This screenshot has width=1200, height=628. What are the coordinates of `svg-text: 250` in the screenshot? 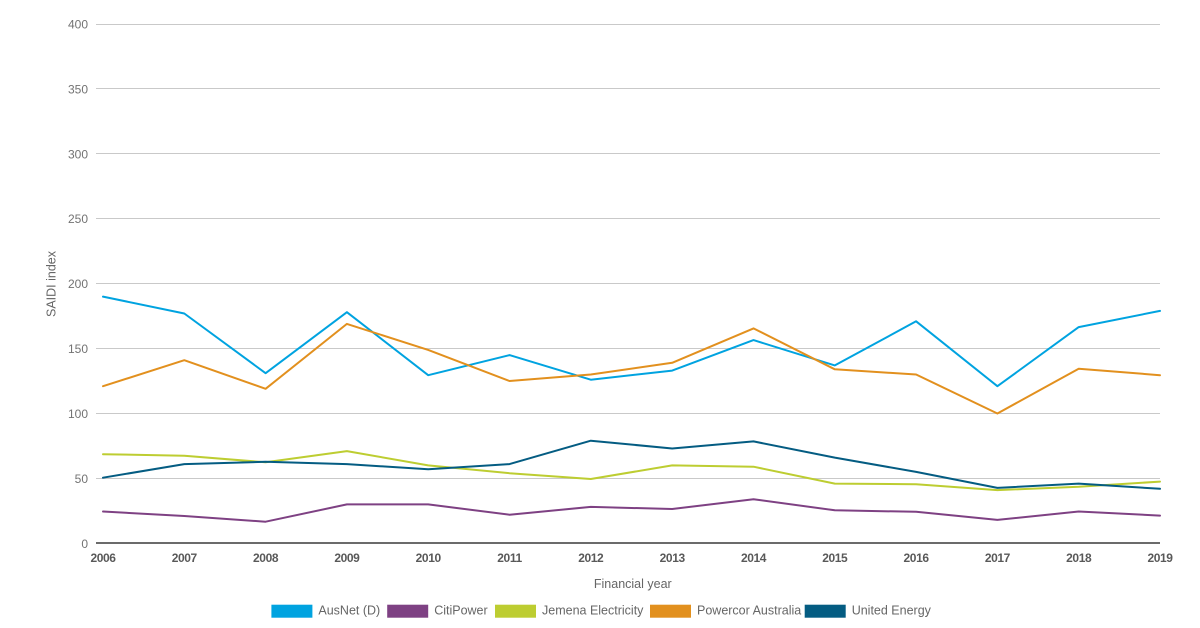 It's located at (78, 219).